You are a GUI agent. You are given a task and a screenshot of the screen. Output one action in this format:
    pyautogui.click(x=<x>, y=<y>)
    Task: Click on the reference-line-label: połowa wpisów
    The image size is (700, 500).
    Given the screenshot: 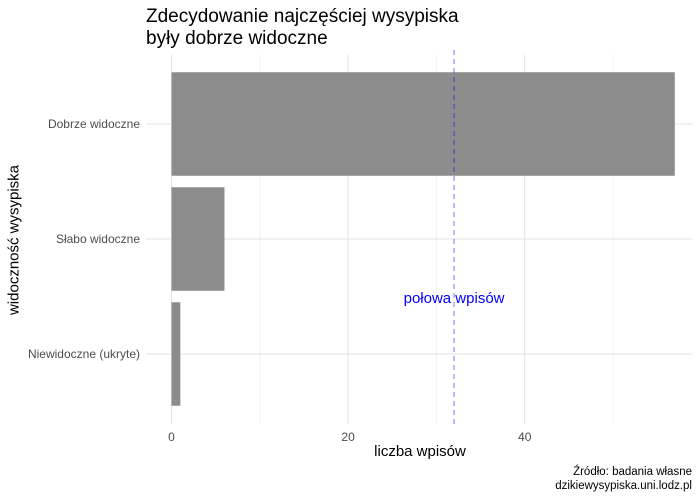 What is the action you would take?
    pyautogui.click(x=454, y=298)
    